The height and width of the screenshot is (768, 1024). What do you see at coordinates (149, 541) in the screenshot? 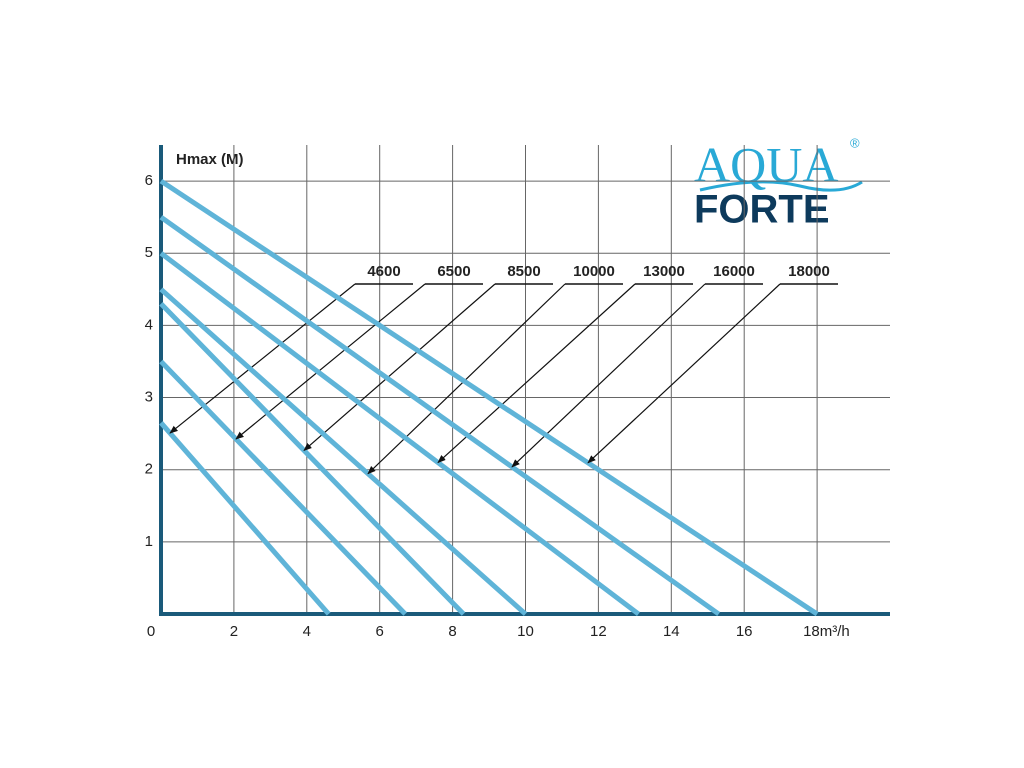
I see `y-tick-label: 1` at bounding box center [149, 541].